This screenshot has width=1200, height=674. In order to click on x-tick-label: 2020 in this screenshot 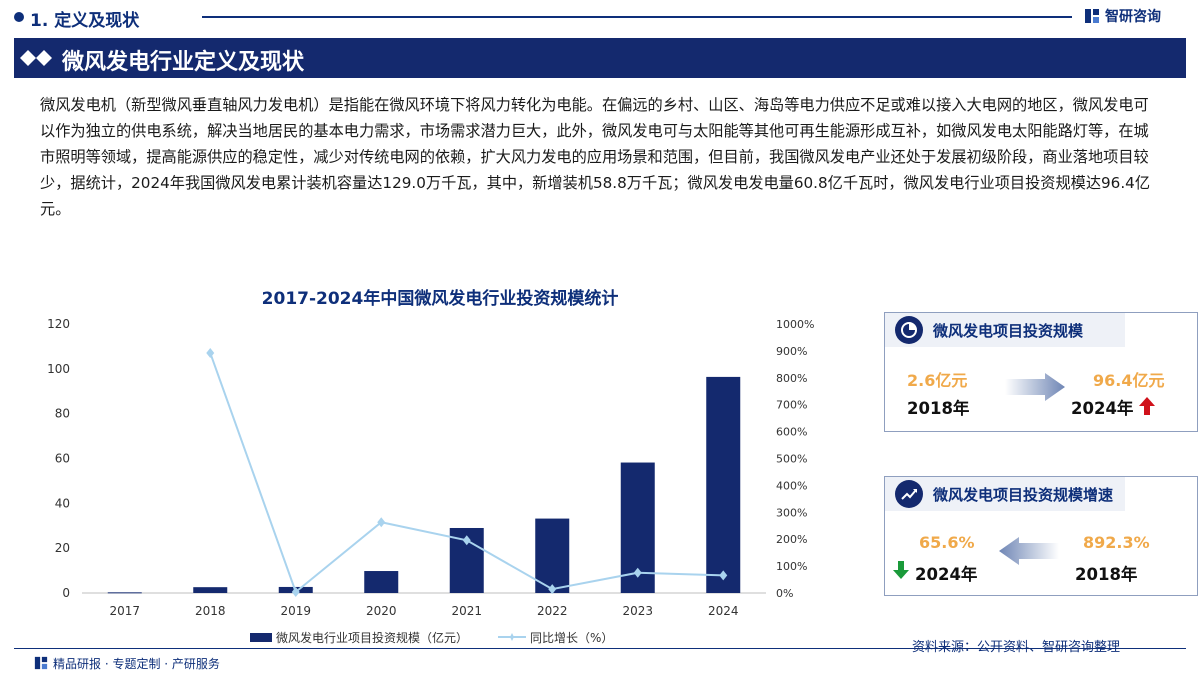, I will do `click(381, 611)`.